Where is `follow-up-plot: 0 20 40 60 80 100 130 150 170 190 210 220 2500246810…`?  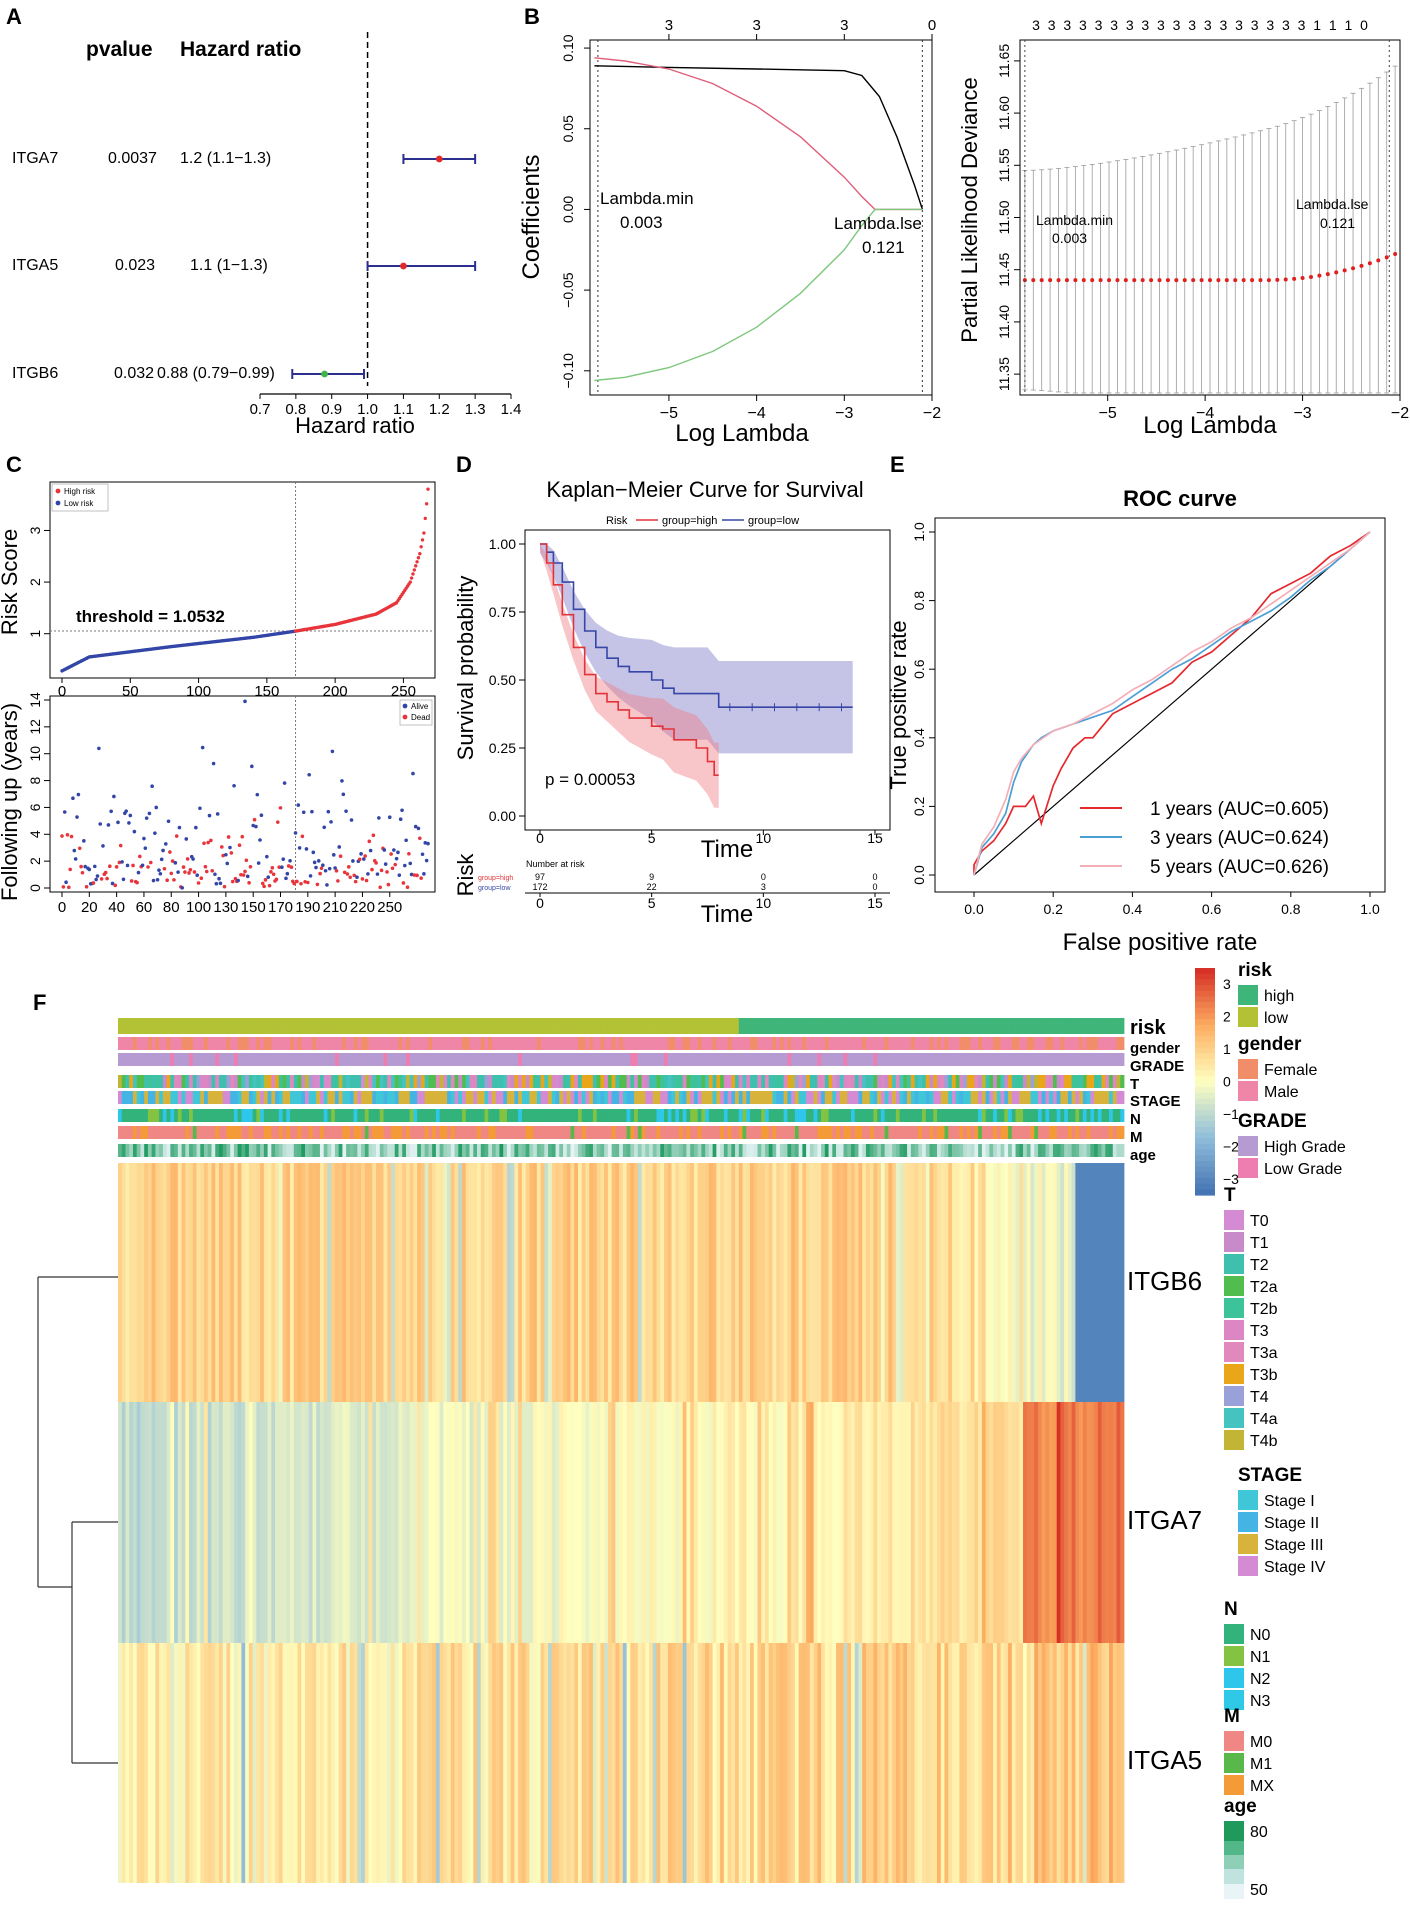 follow-up-plot: 0 20 40 60 80 100 130 150 170 190 210 220 2500246810… is located at coordinates (218, 804).